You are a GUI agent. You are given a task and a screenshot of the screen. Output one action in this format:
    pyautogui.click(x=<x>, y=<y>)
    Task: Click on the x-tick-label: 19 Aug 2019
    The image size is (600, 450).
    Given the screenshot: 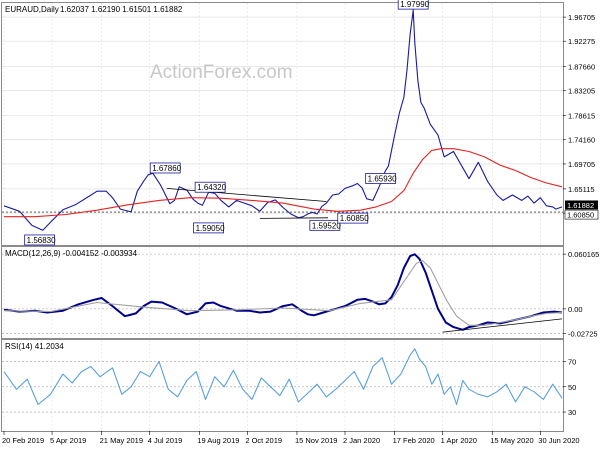 What is the action you would take?
    pyautogui.click(x=218, y=440)
    